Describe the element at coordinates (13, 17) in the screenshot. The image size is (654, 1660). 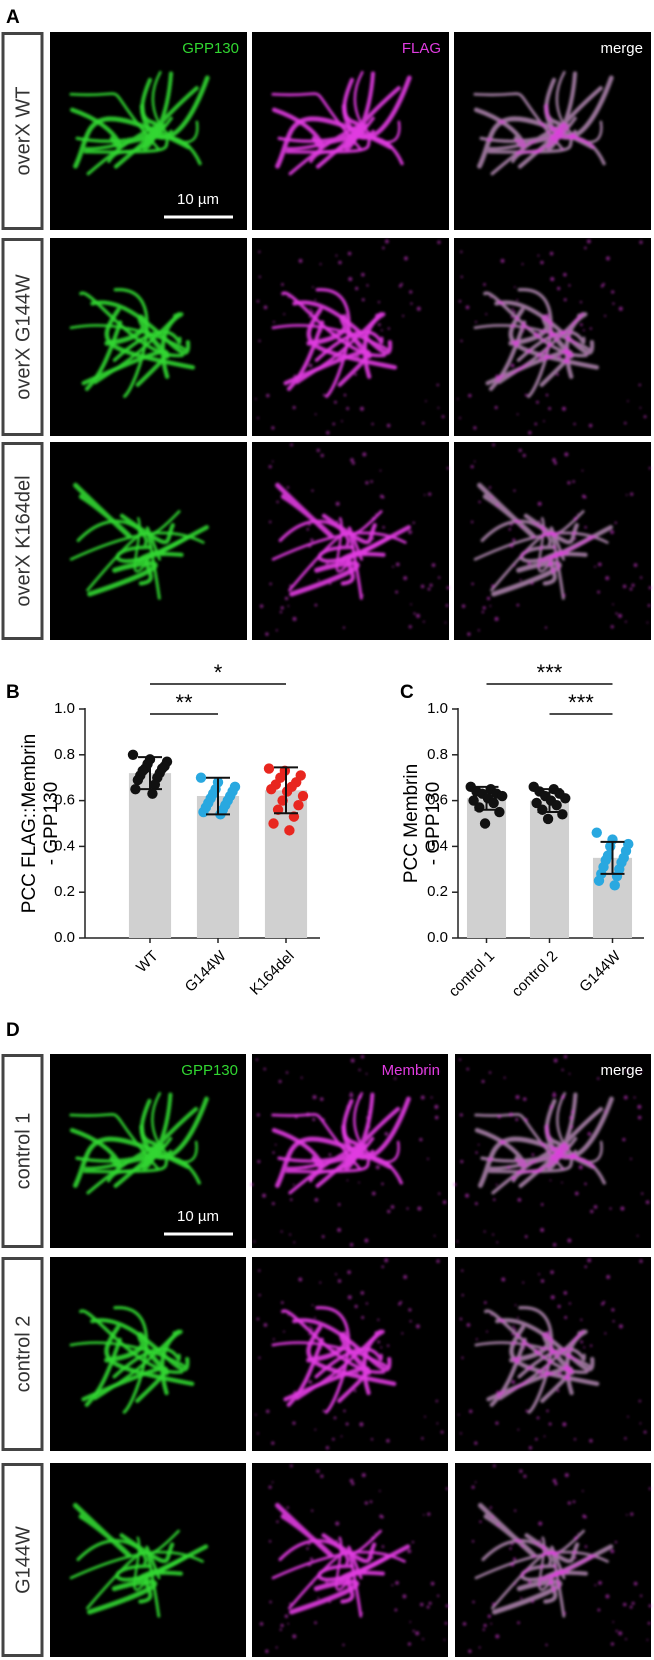
I see `panel-label: A` at that location.